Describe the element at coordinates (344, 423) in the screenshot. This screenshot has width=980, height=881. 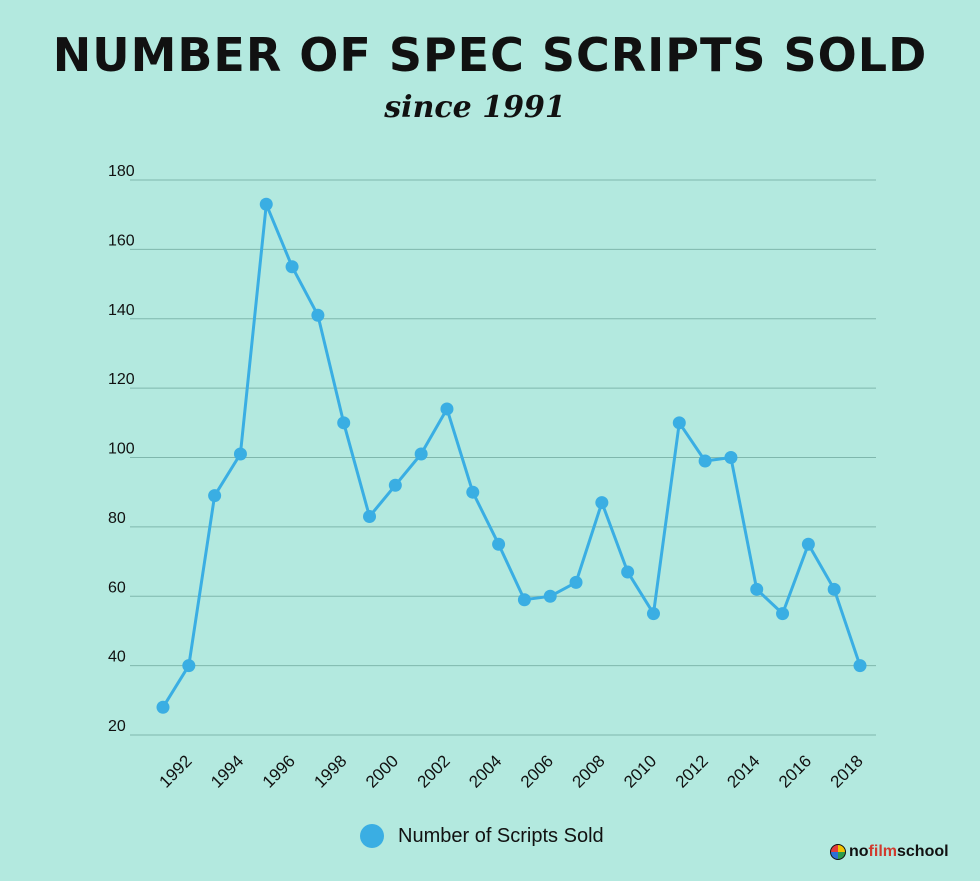
I see `data-point-1998` at that location.